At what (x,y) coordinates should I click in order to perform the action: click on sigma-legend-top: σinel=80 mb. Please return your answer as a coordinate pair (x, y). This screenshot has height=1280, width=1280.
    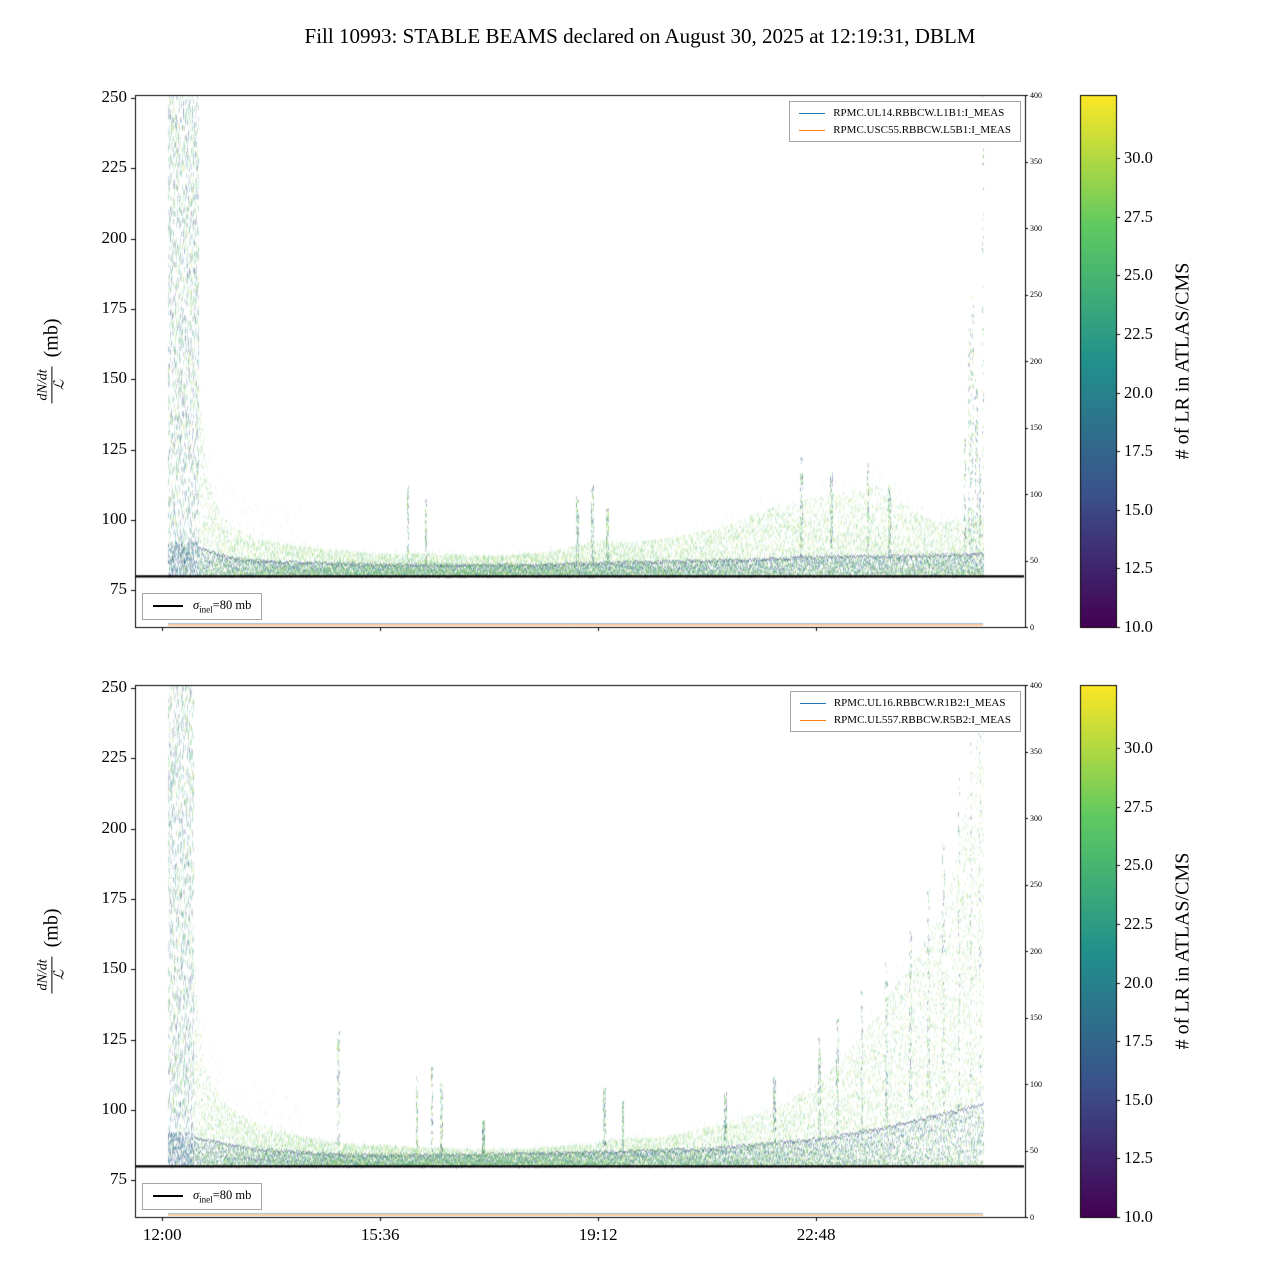
    Looking at the image, I should click on (202, 606).